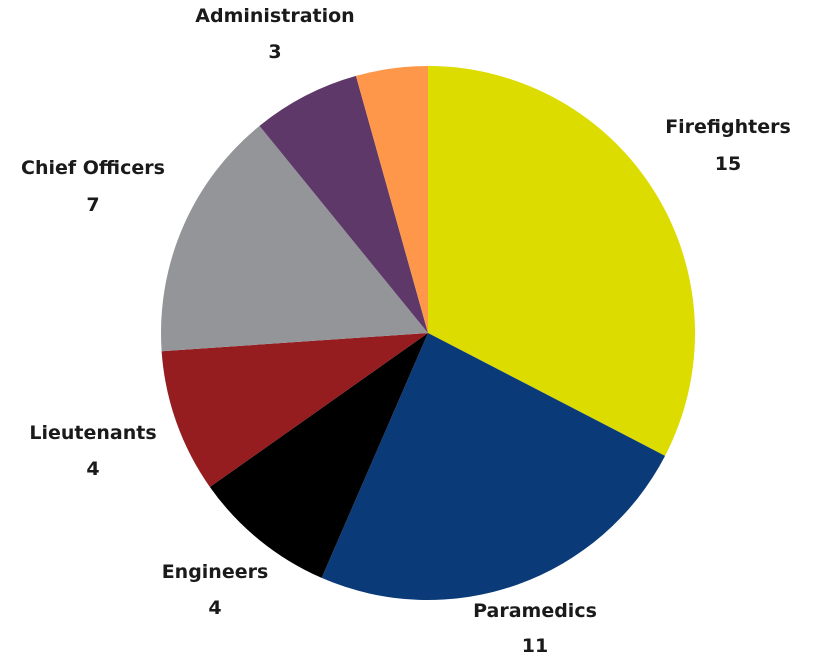 Image resolution: width=815 pixels, height=659 pixels. I want to click on slice-value-paramedics: 11, so click(535, 646).